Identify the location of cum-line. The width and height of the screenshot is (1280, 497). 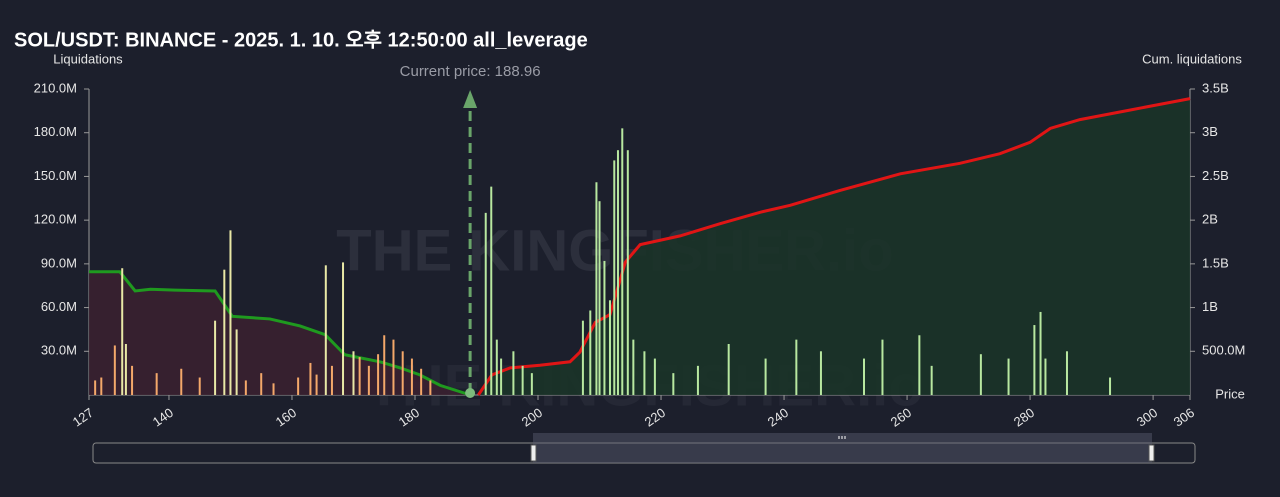
(280, 333).